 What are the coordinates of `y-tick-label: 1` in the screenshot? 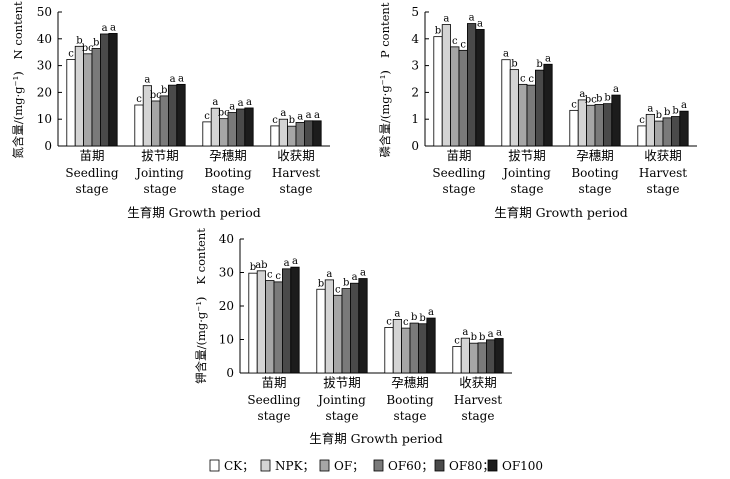 It's located at (415, 119).